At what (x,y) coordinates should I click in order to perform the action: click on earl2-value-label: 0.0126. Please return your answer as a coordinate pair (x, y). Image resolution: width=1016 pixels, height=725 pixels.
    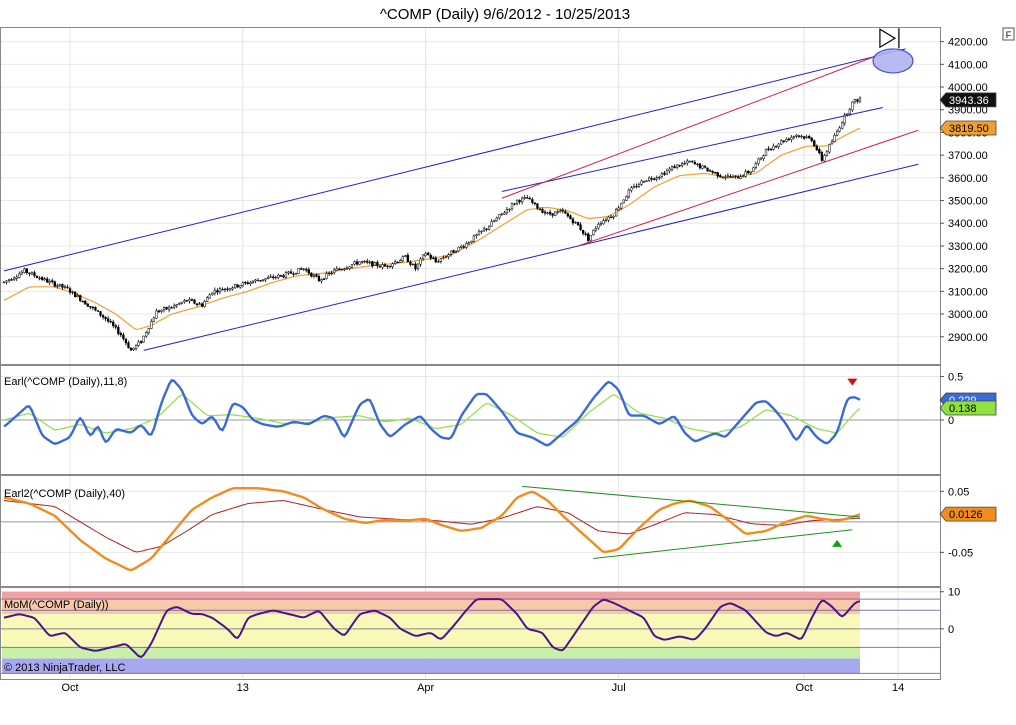
    Looking at the image, I should click on (968, 514).